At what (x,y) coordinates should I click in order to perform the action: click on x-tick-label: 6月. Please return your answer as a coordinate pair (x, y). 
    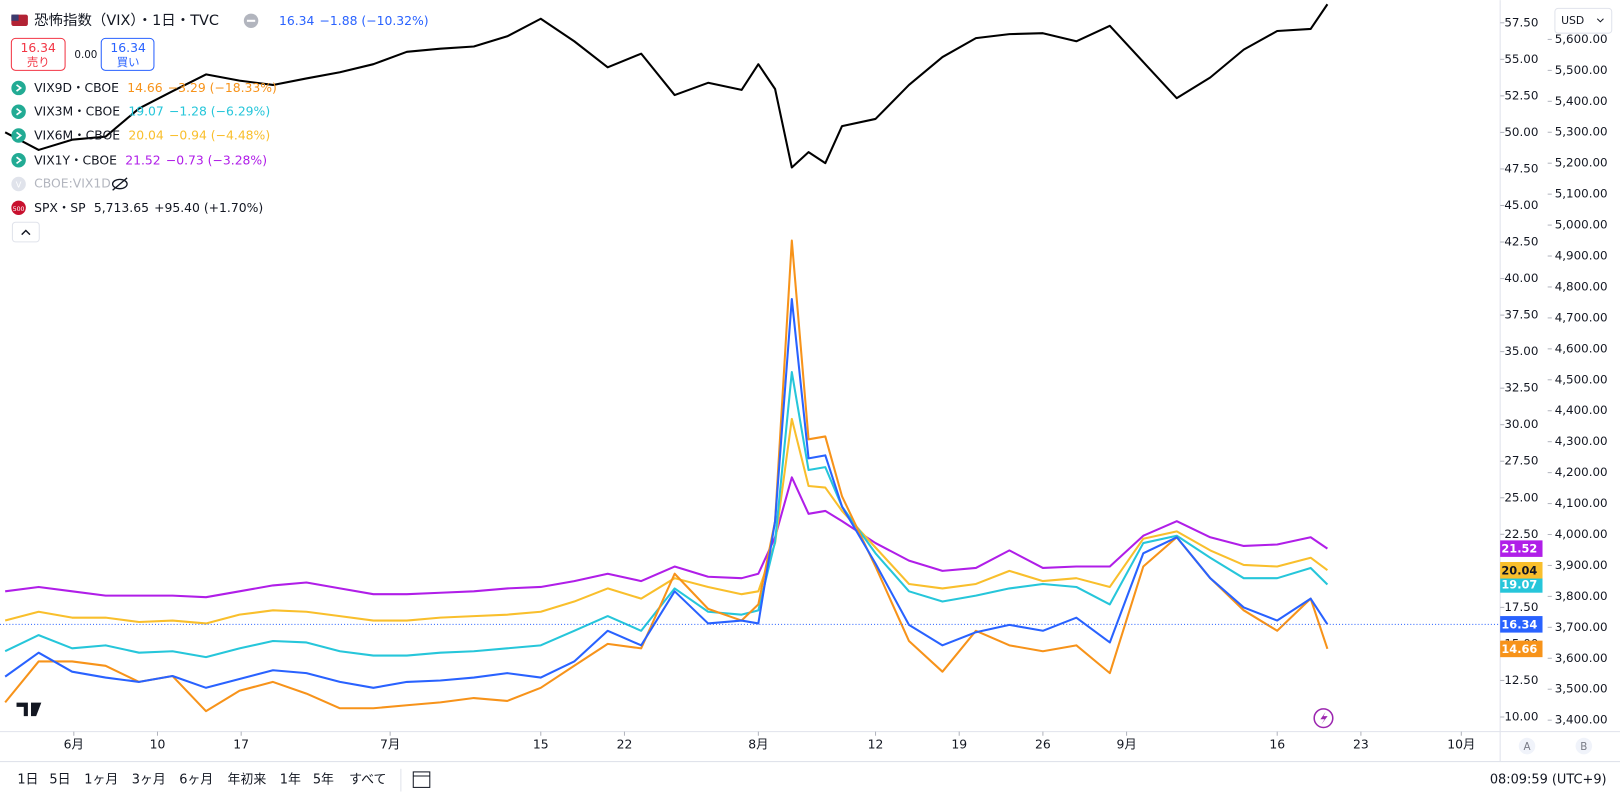
    Looking at the image, I should click on (74, 744).